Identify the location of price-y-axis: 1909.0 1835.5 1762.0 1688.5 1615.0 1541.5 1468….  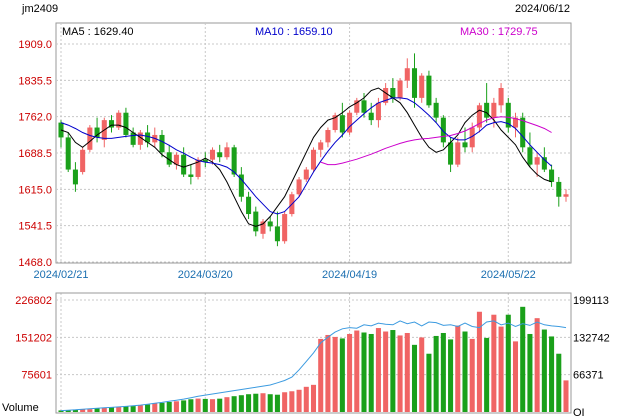
(35, 154).